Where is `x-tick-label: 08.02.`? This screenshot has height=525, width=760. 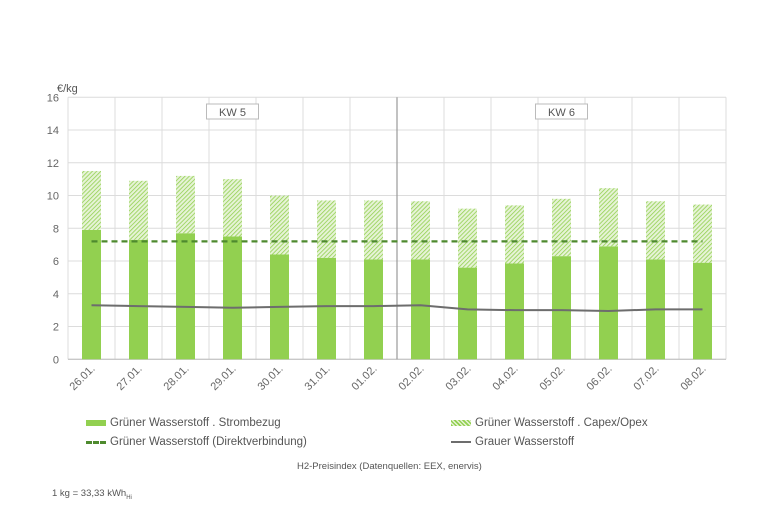 x-tick-label: 08.02. is located at coordinates (694, 378).